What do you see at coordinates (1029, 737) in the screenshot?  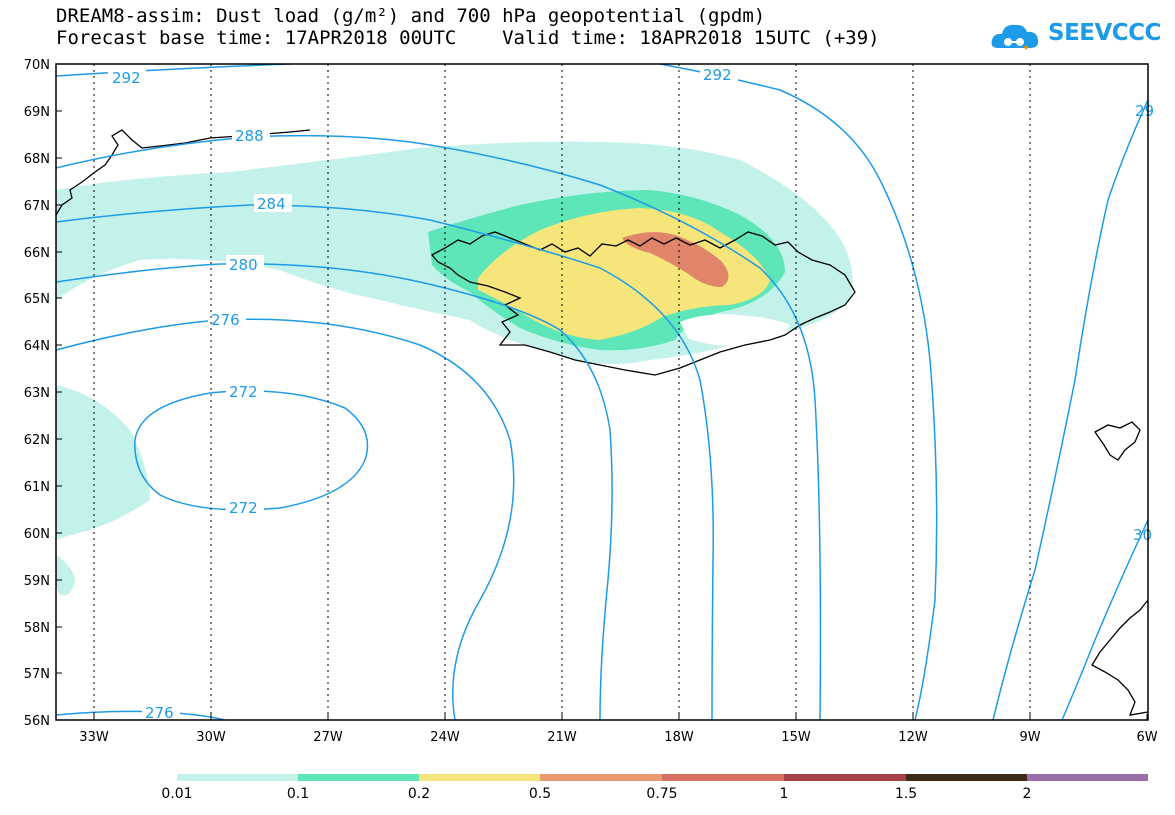 I see `lon-label: 9W` at bounding box center [1029, 737].